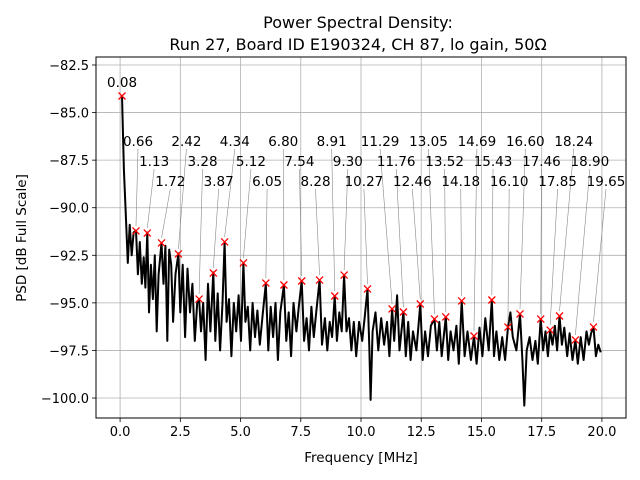  What do you see at coordinates (590, 162) in the screenshot?
I see `peak-label: 18.90` at bounding box center [590, 162].